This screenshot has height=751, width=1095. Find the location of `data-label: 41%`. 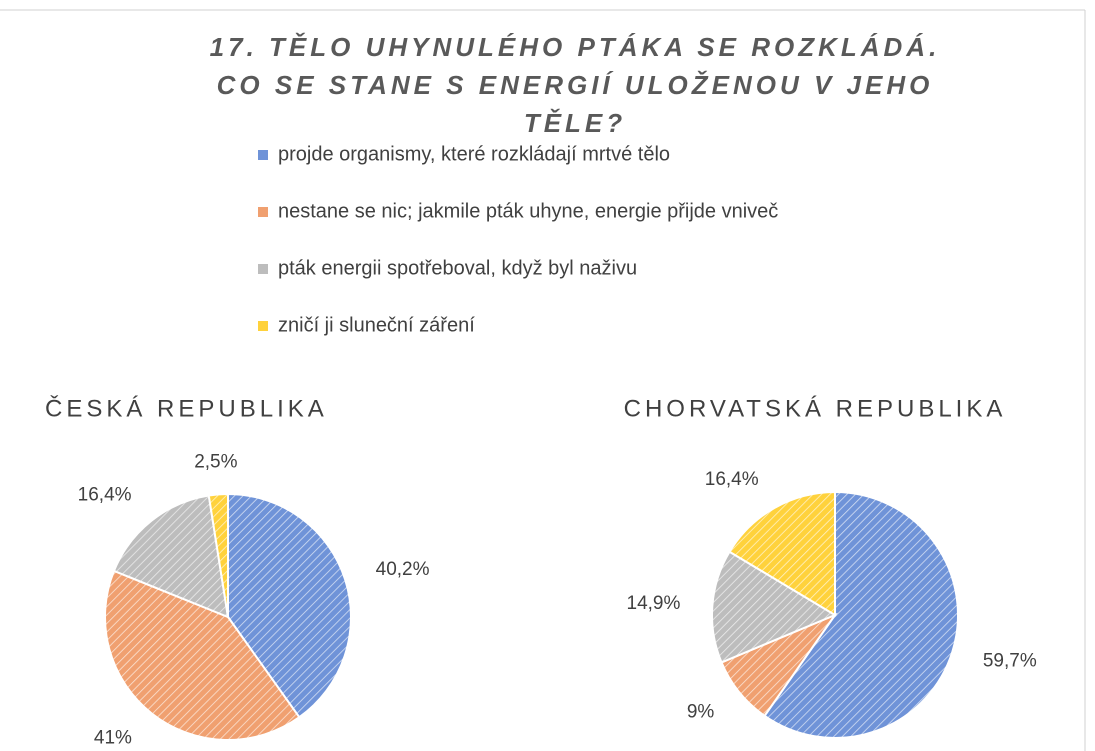

data-label: 41% is located at coordinates (113, 738).